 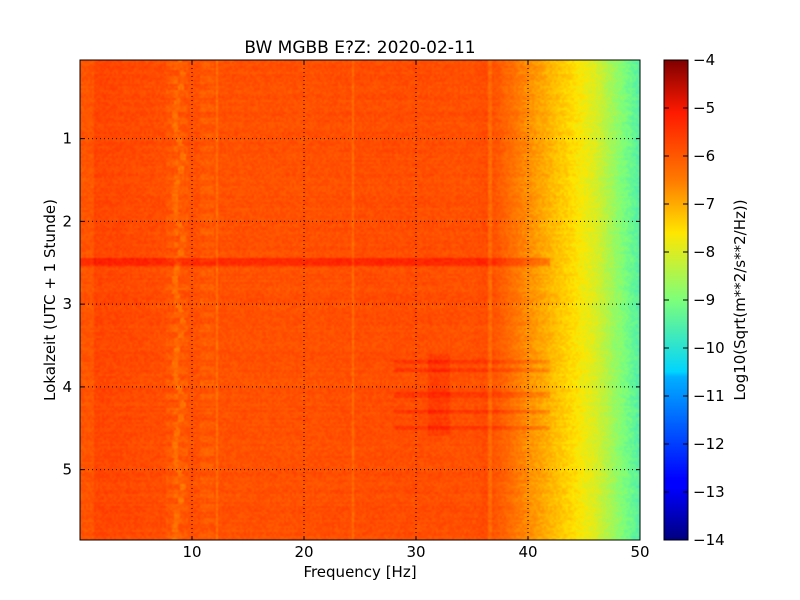 I want to click on x-tick-label: 20, so click(x=303, y=552).